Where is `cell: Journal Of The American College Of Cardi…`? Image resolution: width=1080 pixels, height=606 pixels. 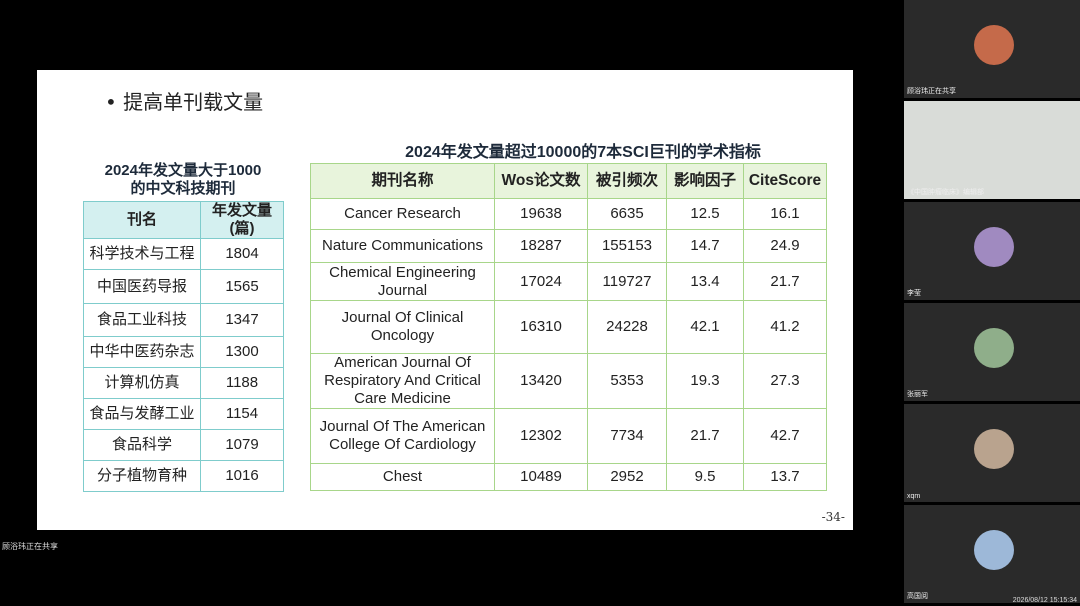
cell: Journal Of The American College Of Cardi… is located at coordinates (402, 436).